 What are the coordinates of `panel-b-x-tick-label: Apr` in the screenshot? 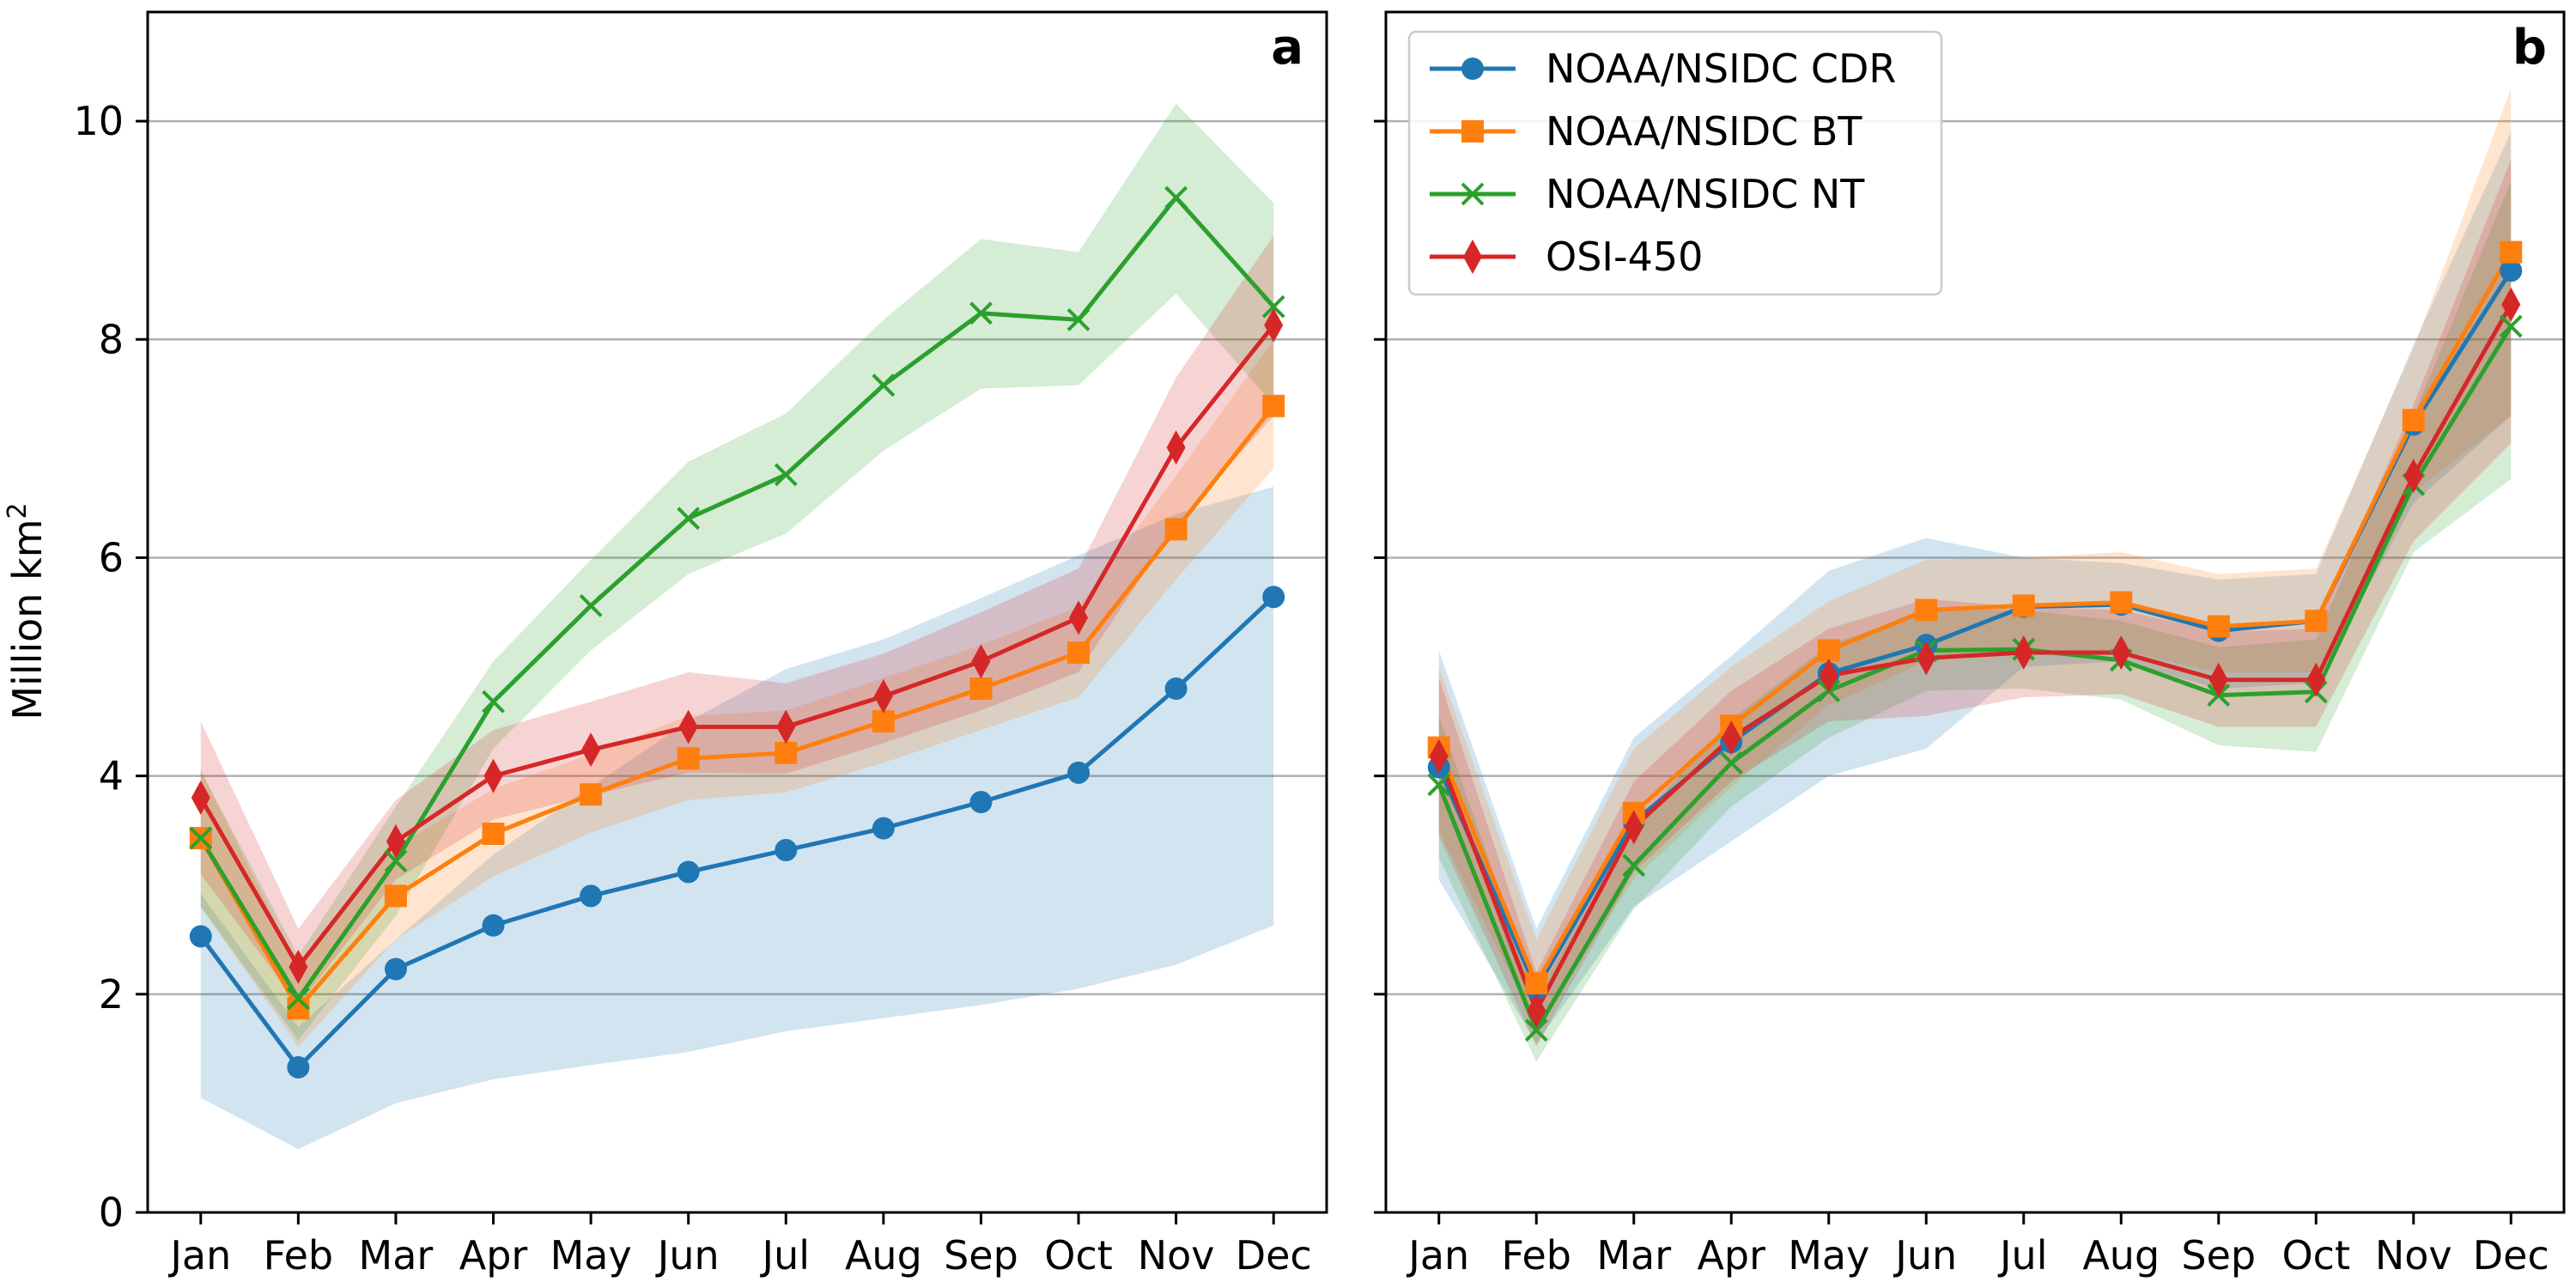 It's located at (1731, 1255).